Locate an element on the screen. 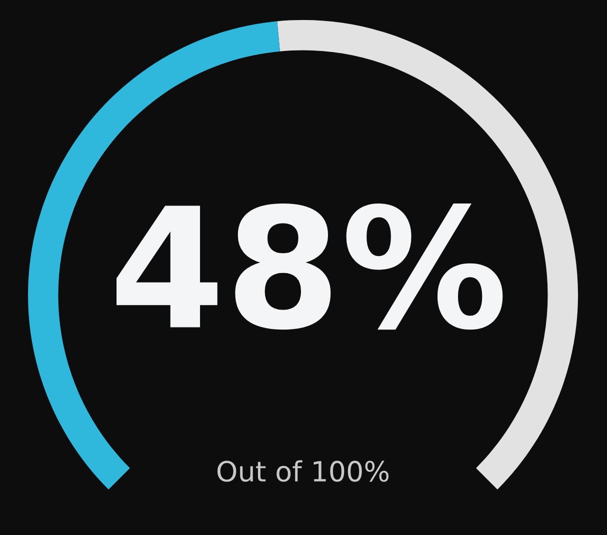 Image resolution: width=607 pixels, height=535 pixels. text: Out of 100% is located at coordinates (303, 471).